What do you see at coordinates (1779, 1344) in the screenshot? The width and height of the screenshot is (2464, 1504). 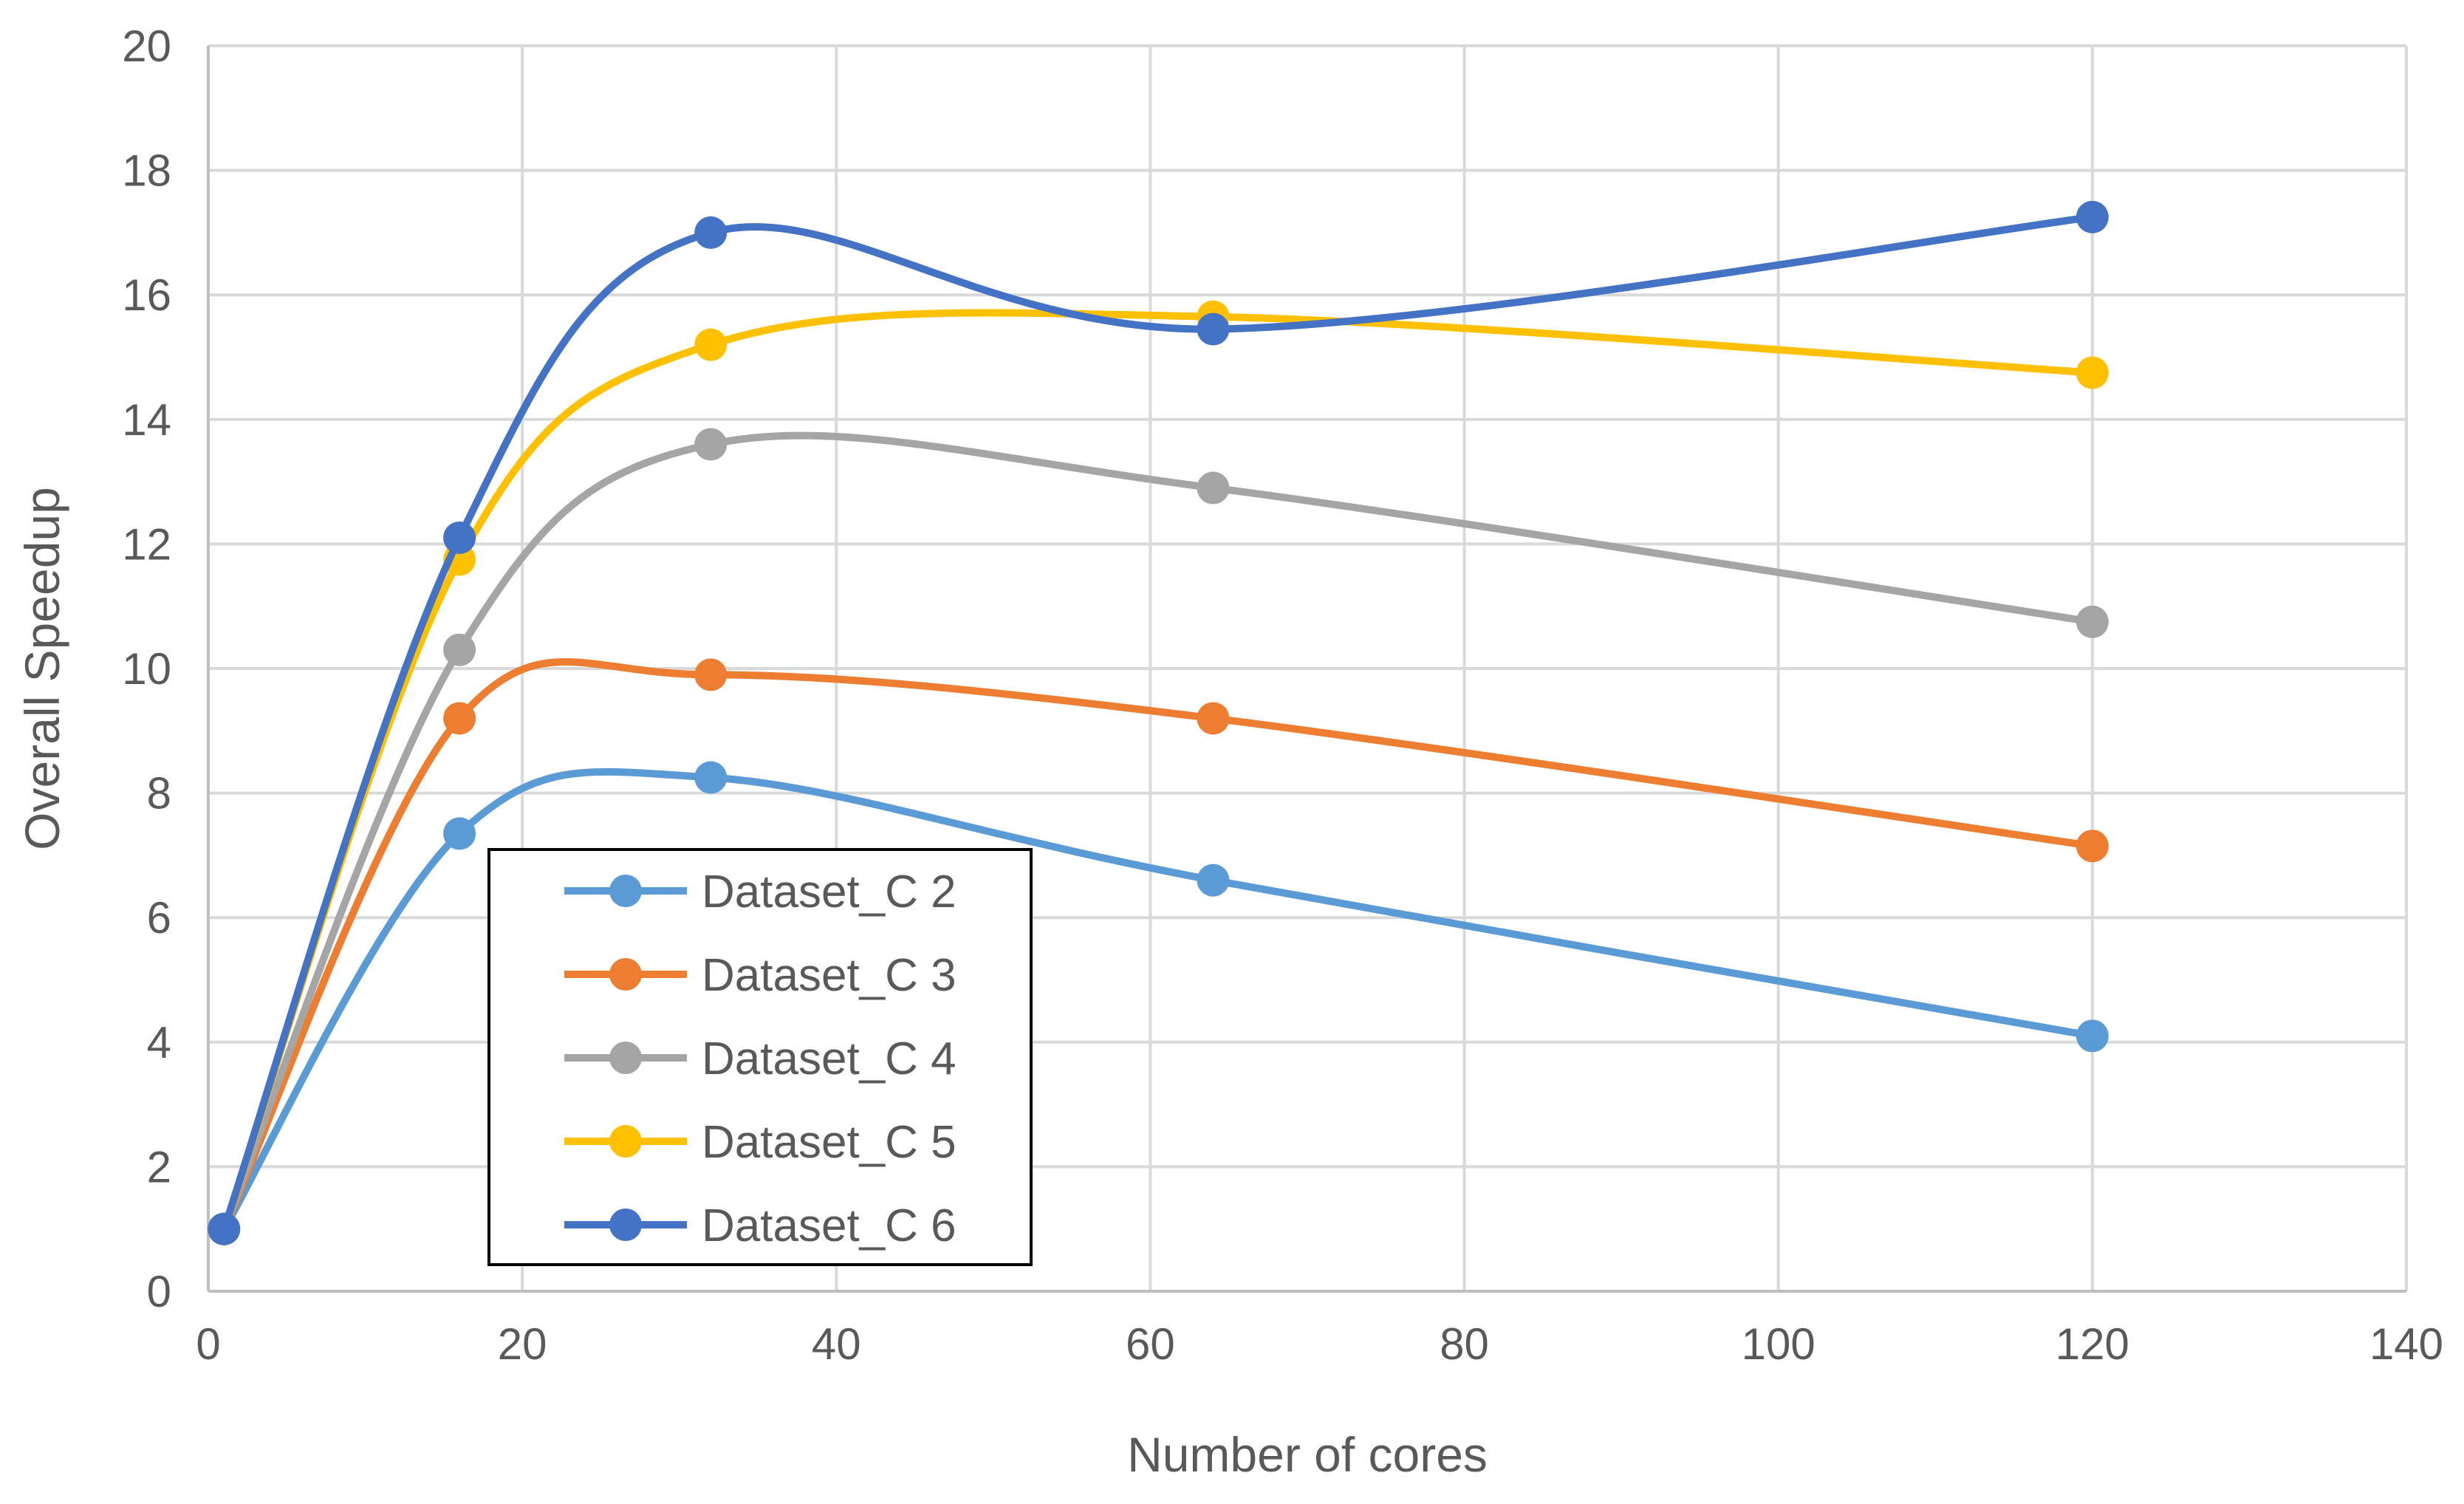 I see `x-tick-label: 100` at bounding box center [1779, 1344].